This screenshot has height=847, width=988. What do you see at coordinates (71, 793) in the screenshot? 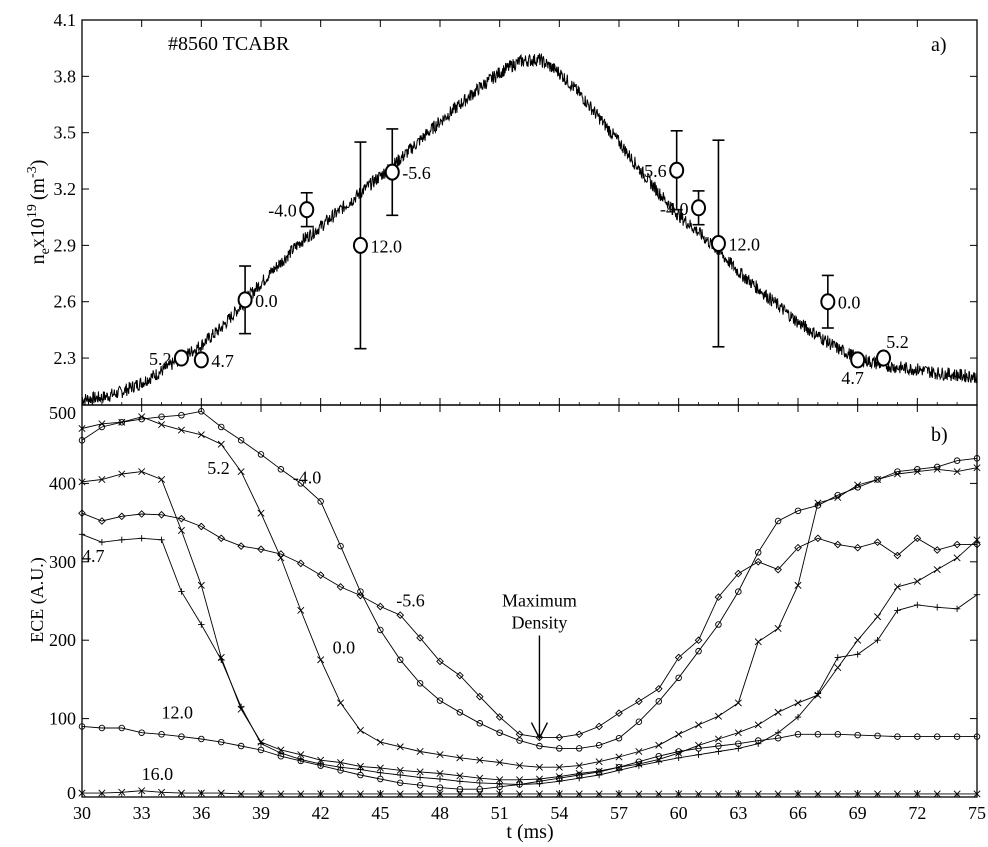
I see `y-tick-label-b: 0` at bounding box center [71, 793].